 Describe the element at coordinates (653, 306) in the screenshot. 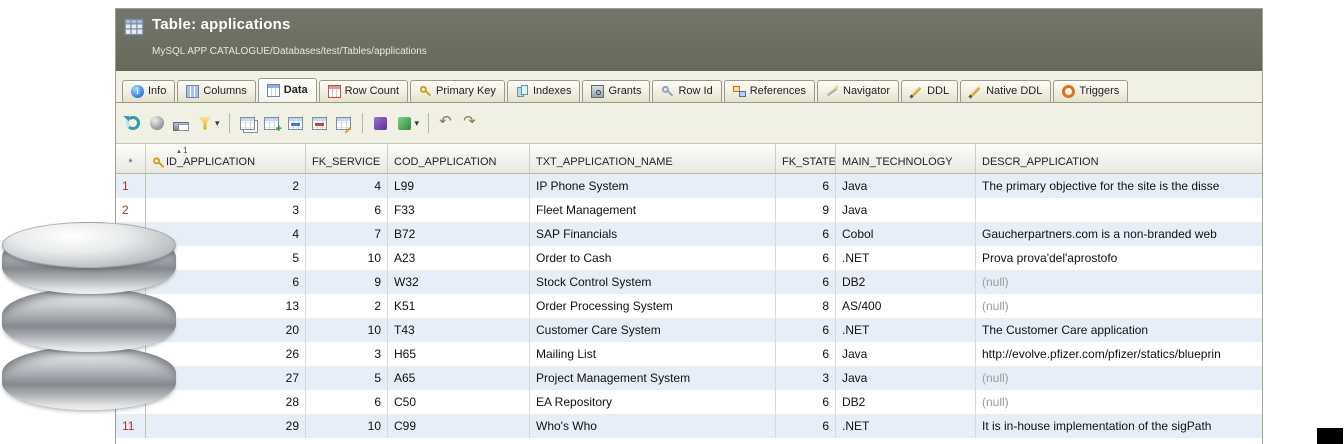

I see `cell-txt-application-name: Order Processing System` at that location.